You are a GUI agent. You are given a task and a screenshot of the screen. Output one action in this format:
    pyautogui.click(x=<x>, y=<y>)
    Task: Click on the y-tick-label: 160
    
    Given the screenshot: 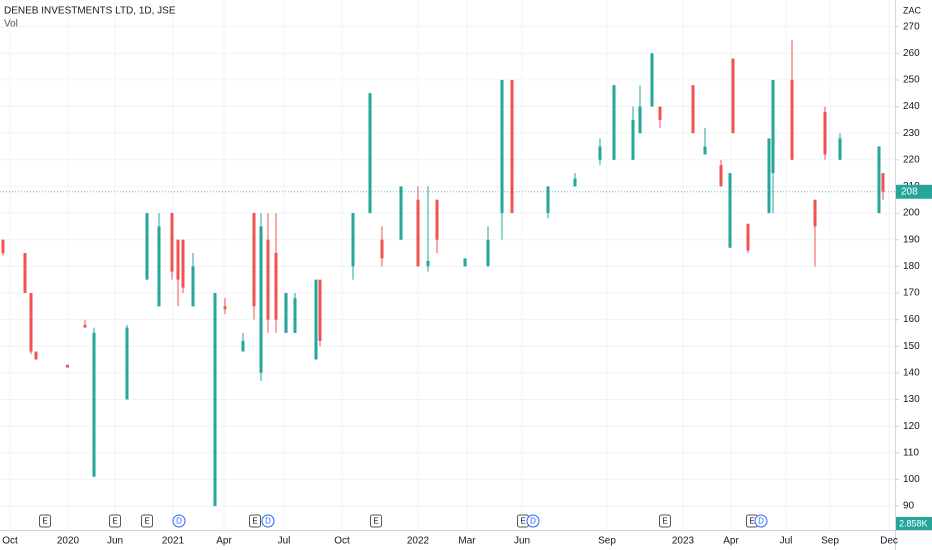 What is the action you would take?
    pyautogui.click(x=911, y=319)
    